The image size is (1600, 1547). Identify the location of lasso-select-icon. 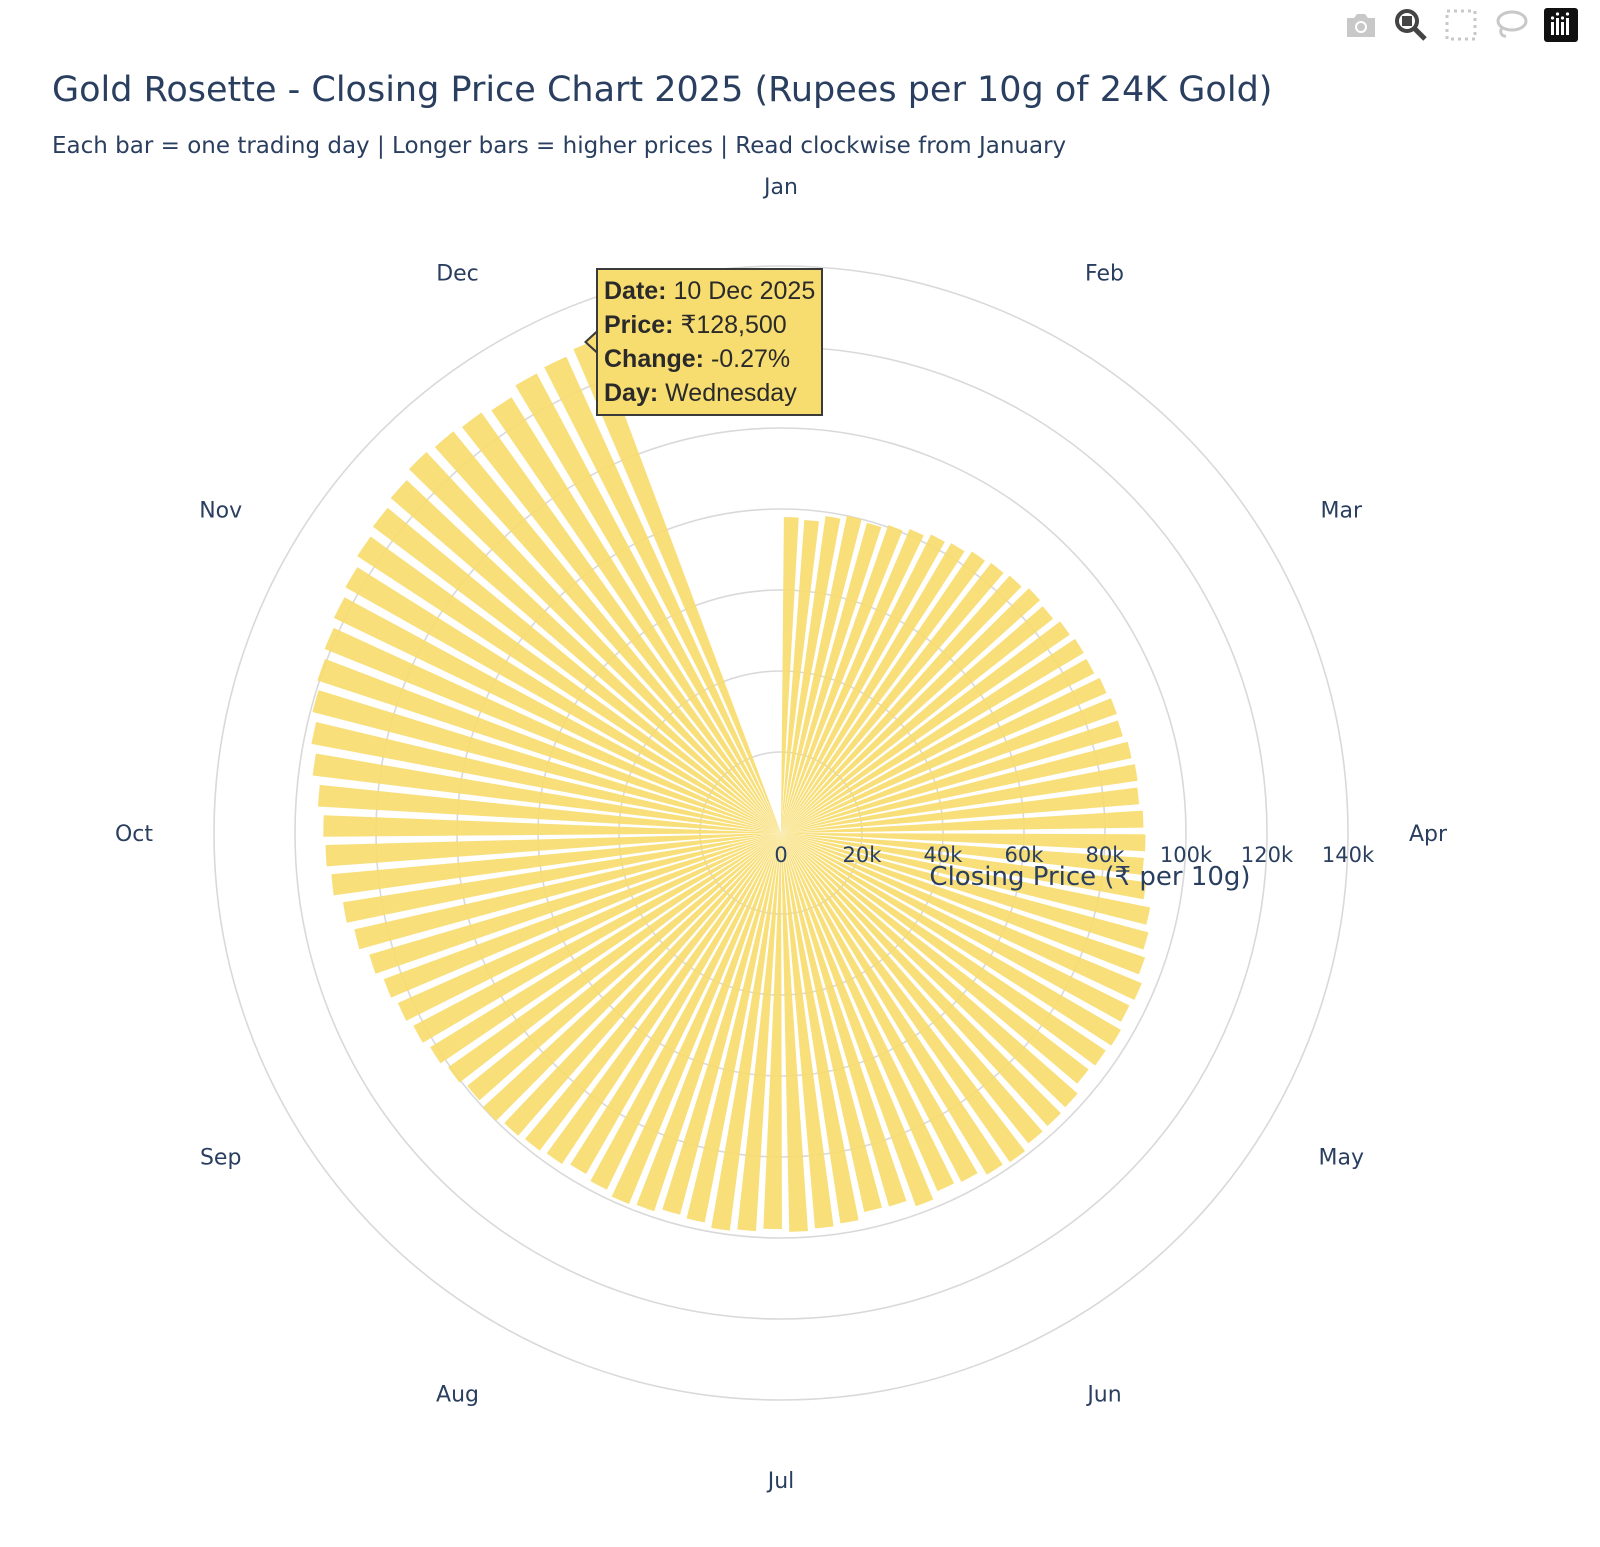
(1511, 25).